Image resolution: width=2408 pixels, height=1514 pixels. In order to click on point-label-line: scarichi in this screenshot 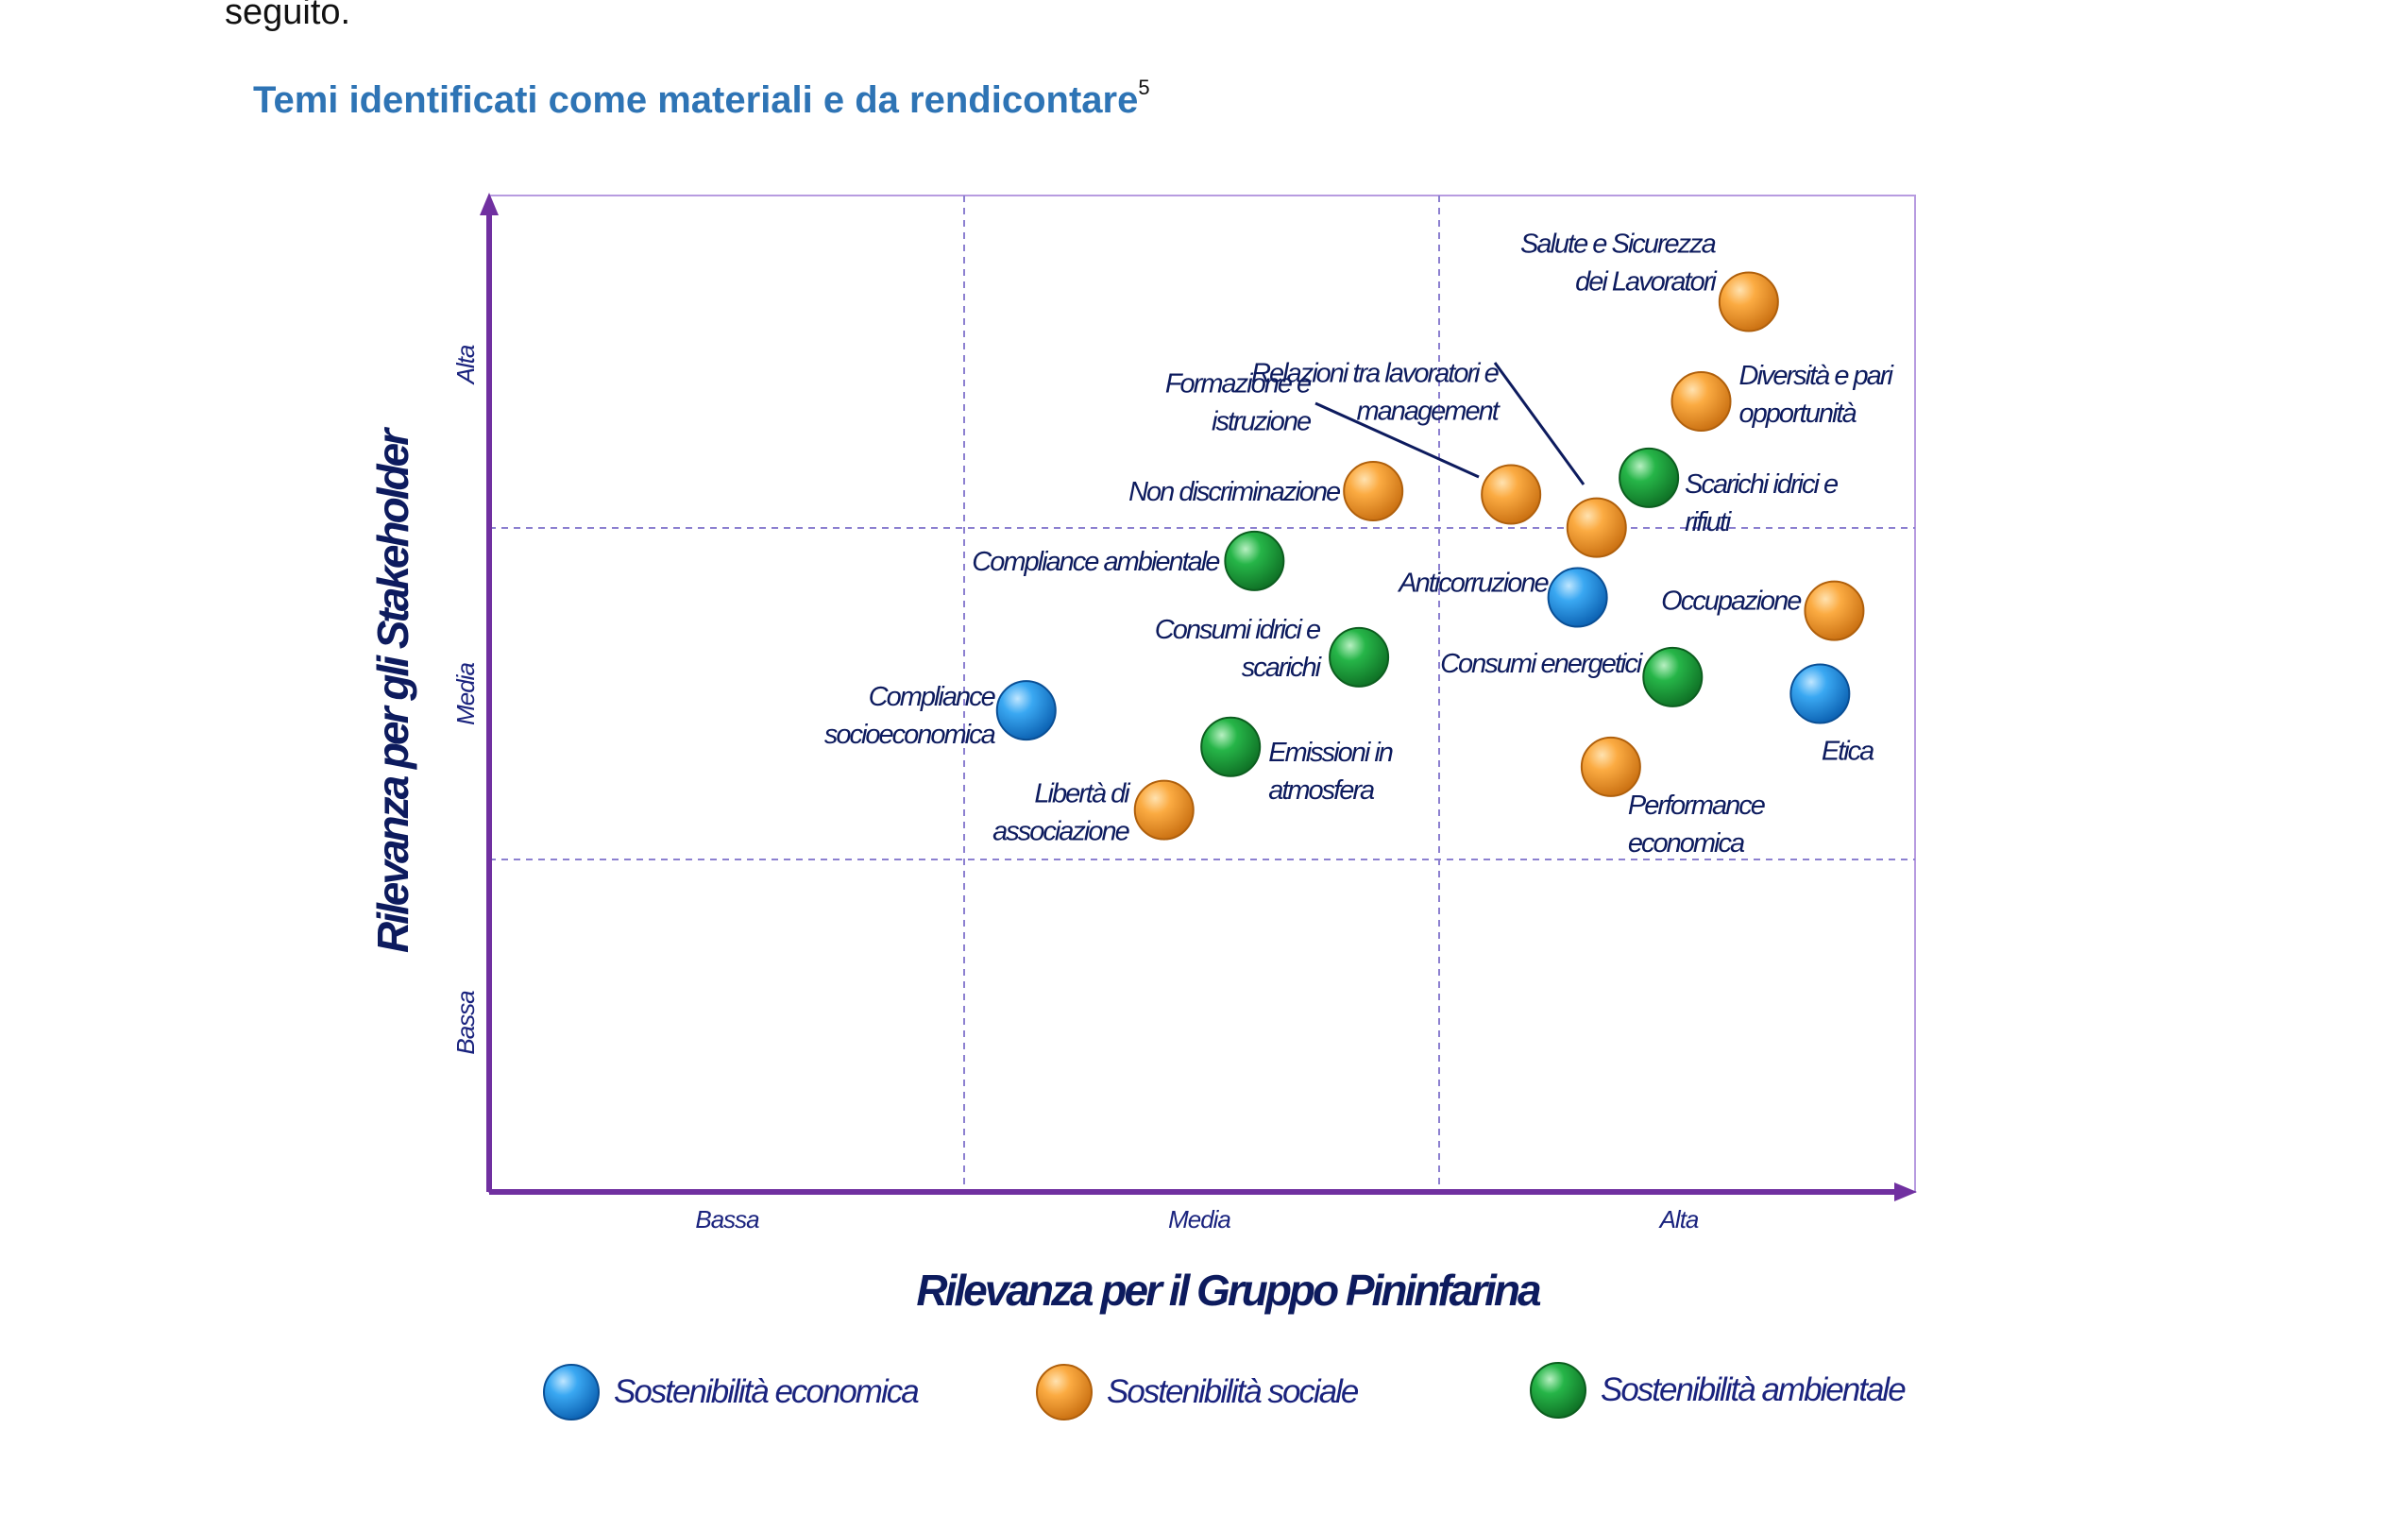, I will do `click(1282, 668)`.